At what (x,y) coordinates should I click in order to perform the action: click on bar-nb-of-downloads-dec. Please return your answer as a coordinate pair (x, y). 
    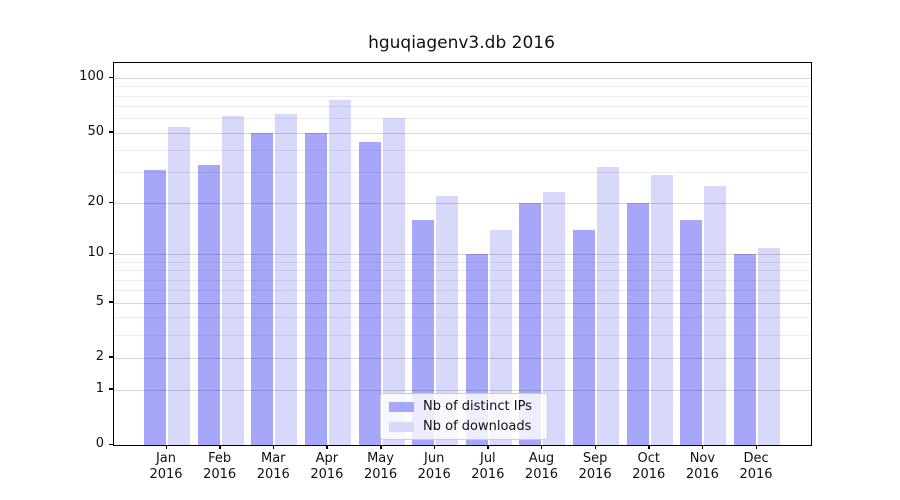
    Looking at the image, I should click on (769, 346).